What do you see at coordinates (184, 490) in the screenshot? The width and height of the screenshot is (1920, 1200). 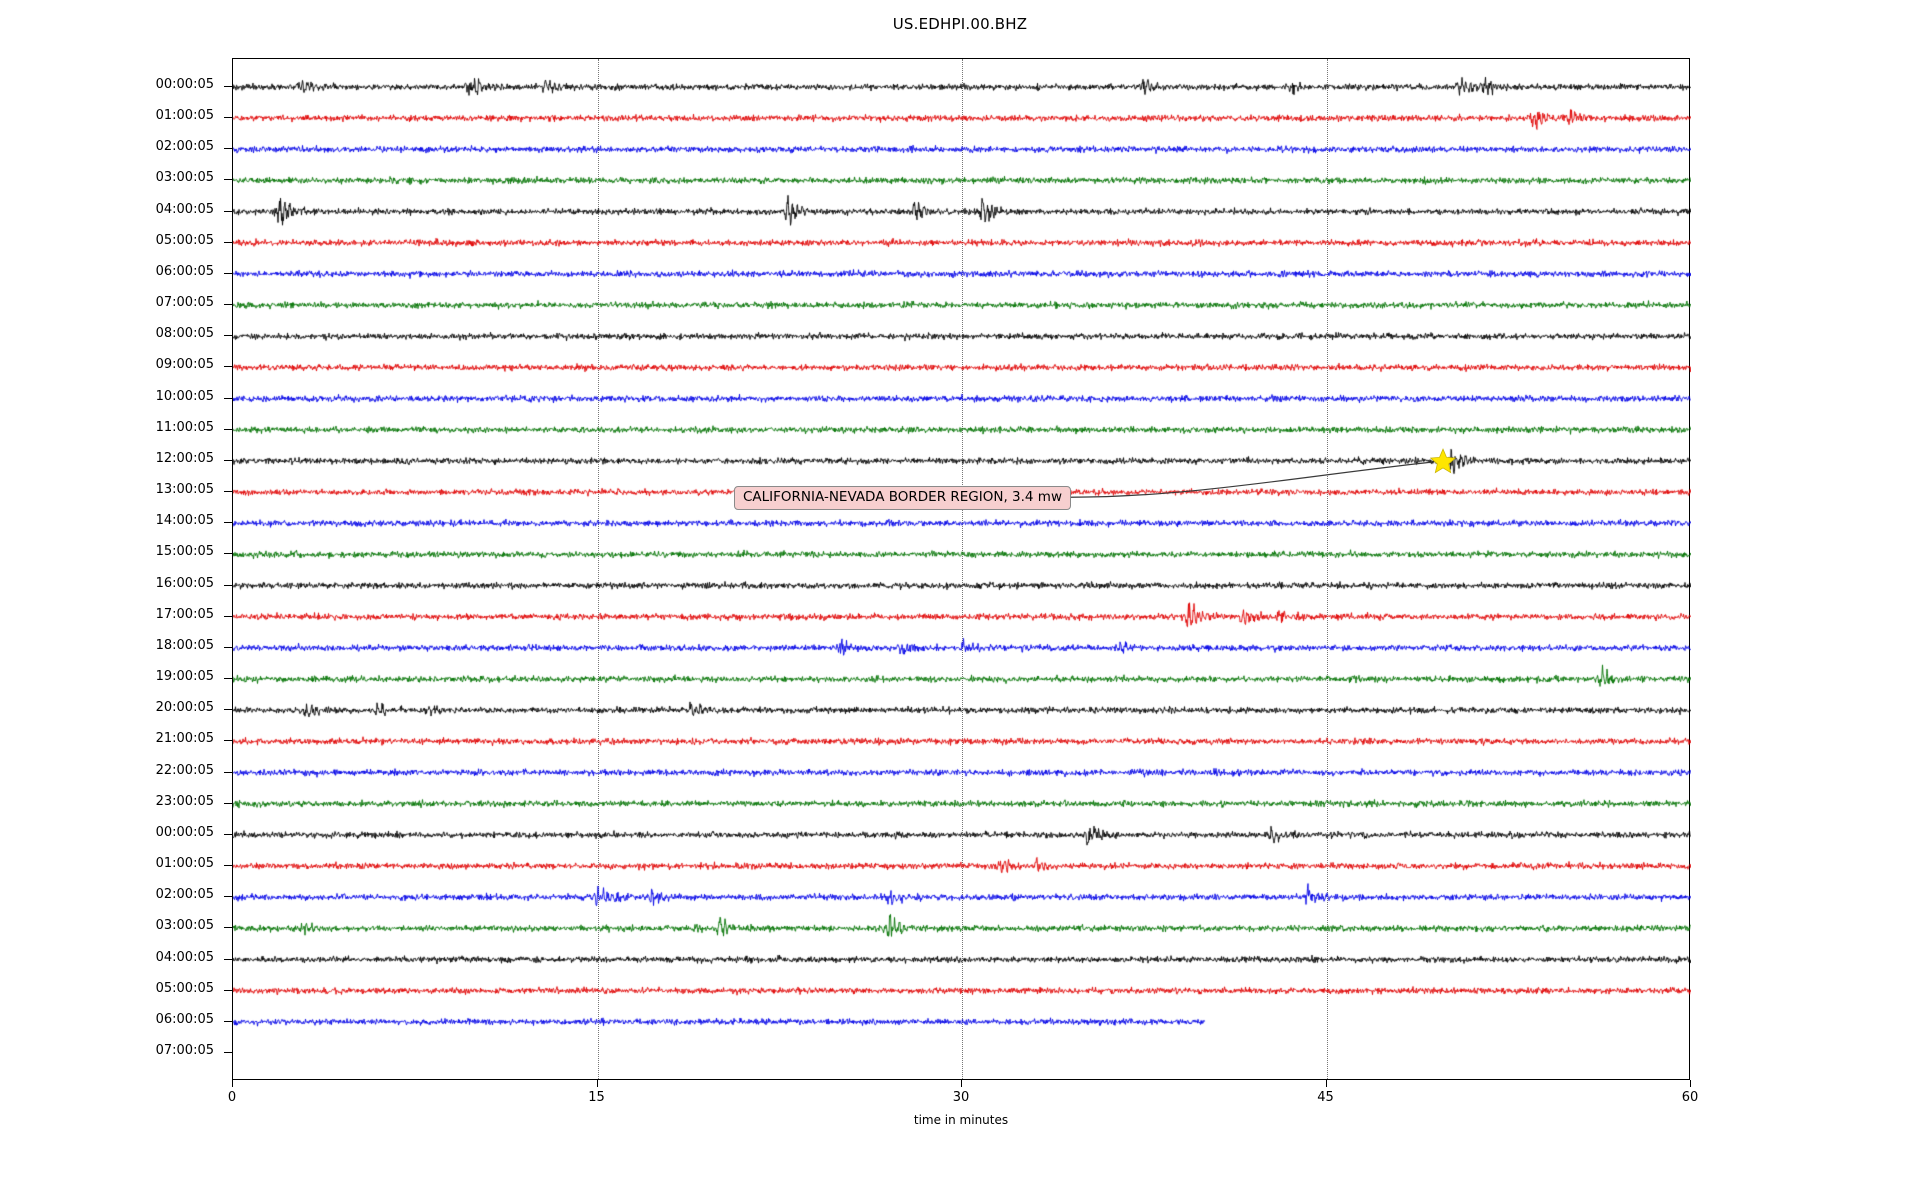 I see `y-tick-label: 13:00:05` at bounding box center [184, 490].